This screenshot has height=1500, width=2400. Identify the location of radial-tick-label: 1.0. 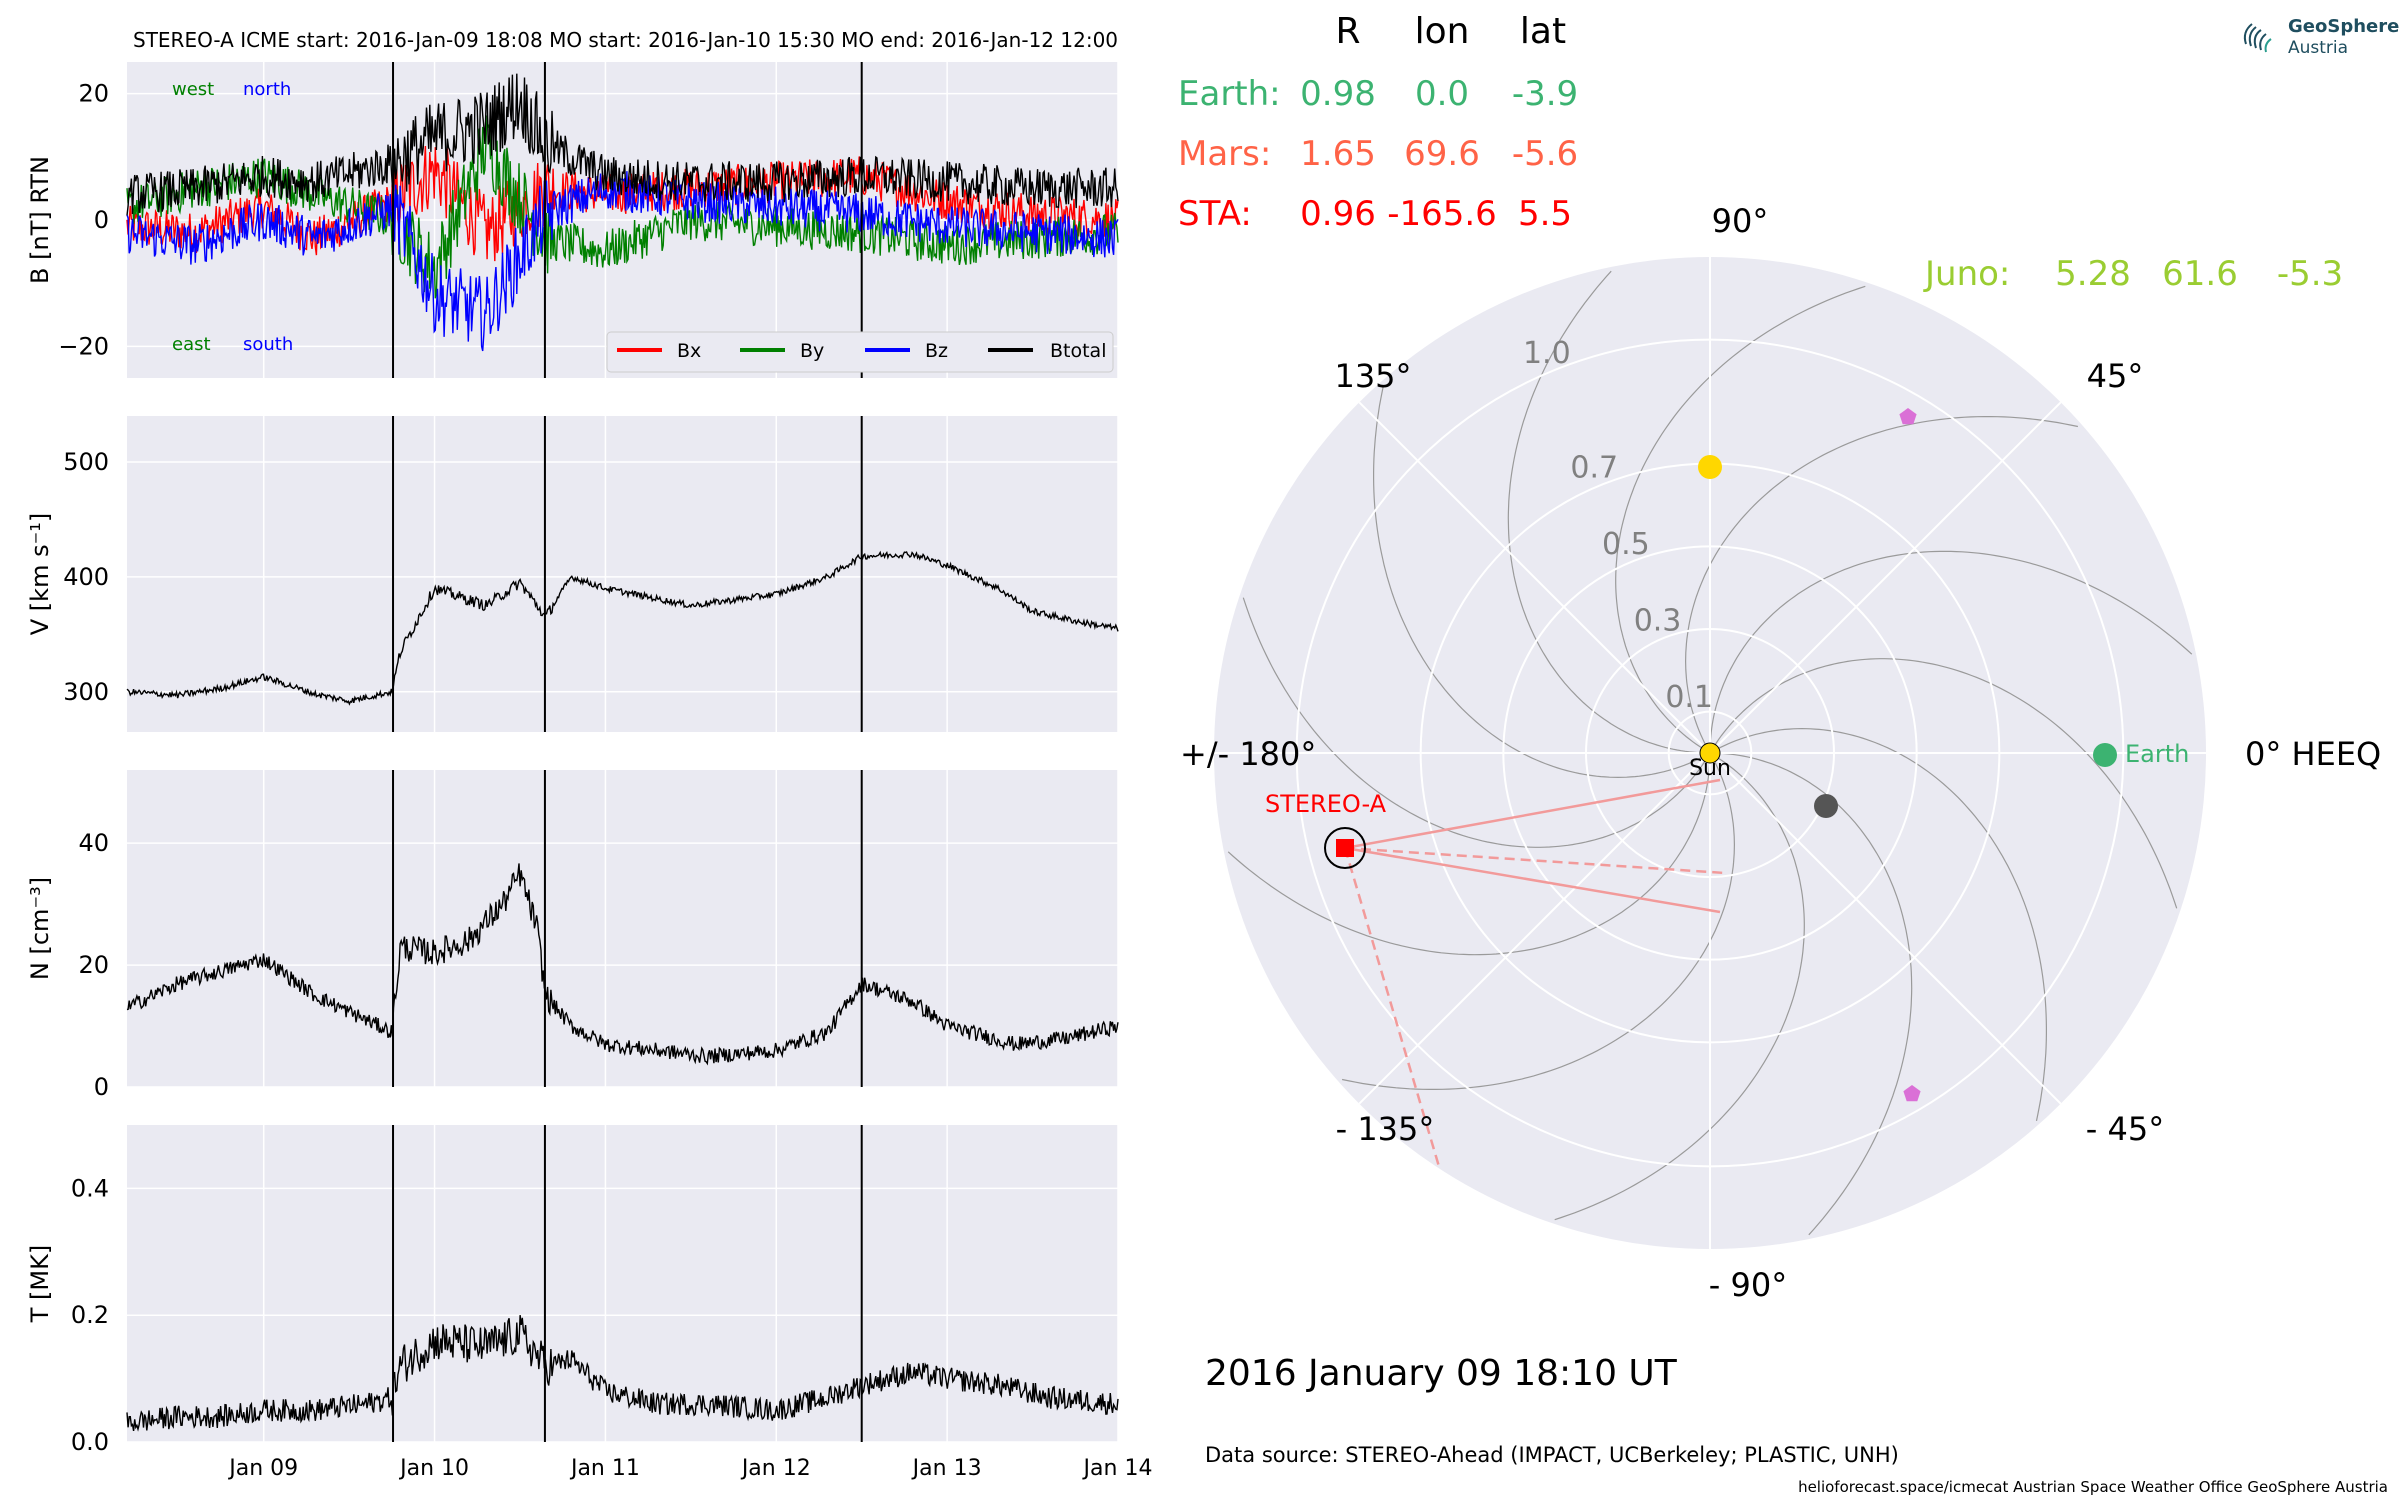
(1547, 353).